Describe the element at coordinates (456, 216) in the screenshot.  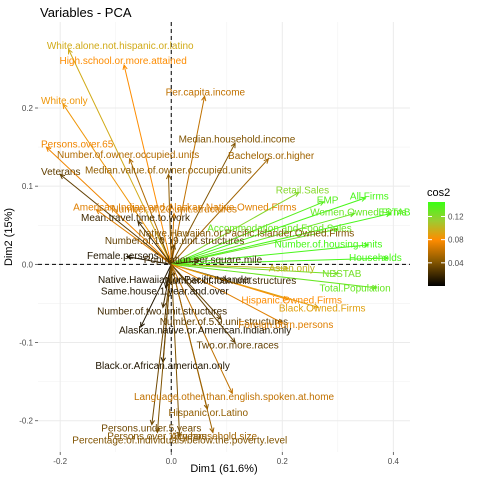
I see `legend-tick-label: 0.12` at that location.